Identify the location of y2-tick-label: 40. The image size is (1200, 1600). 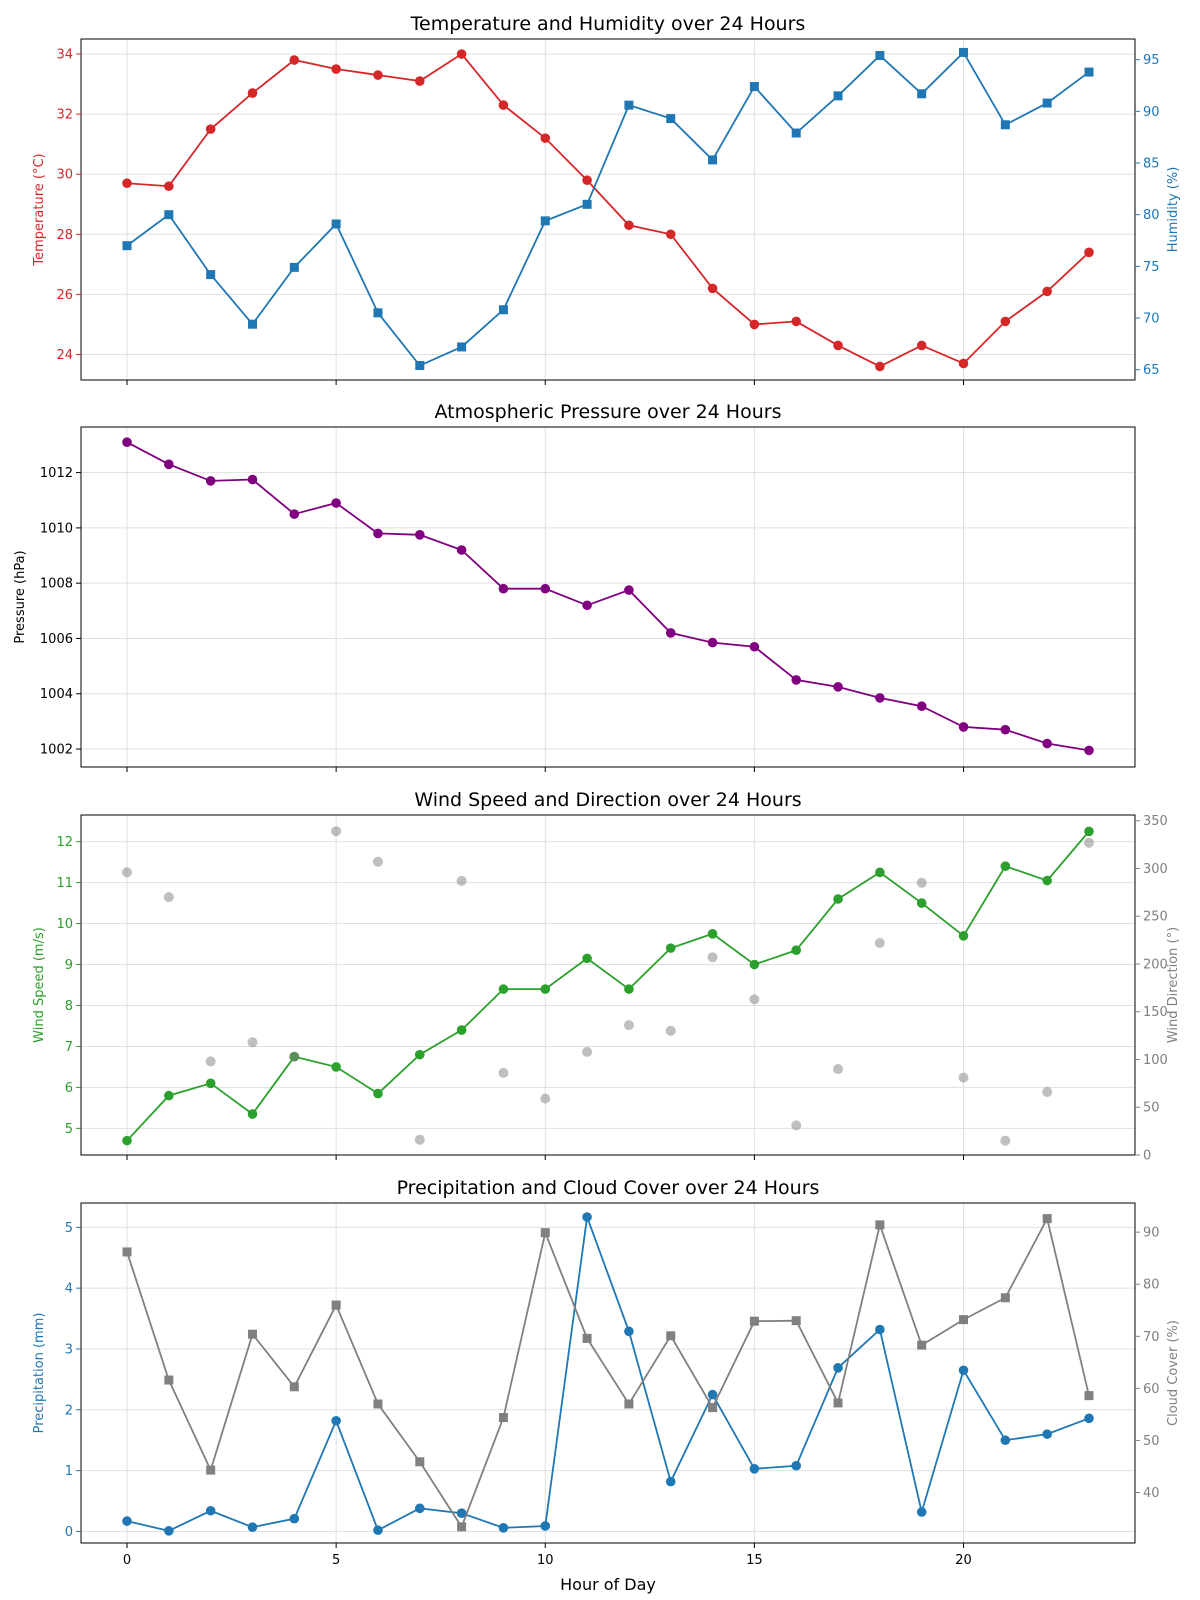
(1151, 1493).